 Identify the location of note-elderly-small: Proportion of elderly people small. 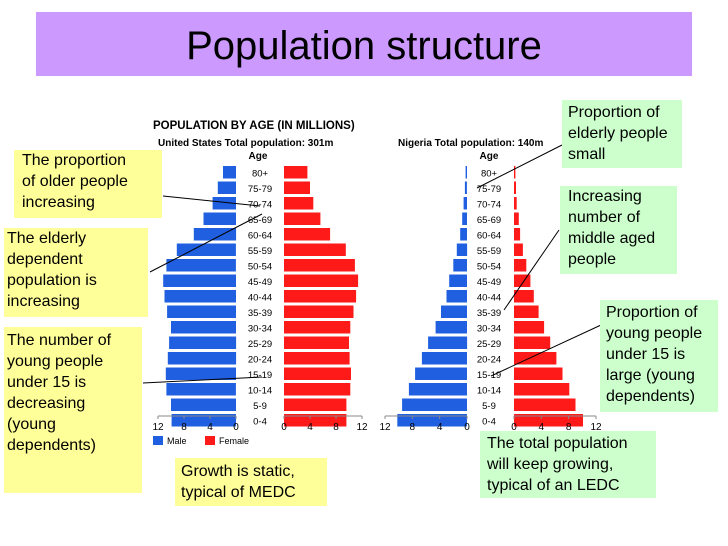
(622, 134).